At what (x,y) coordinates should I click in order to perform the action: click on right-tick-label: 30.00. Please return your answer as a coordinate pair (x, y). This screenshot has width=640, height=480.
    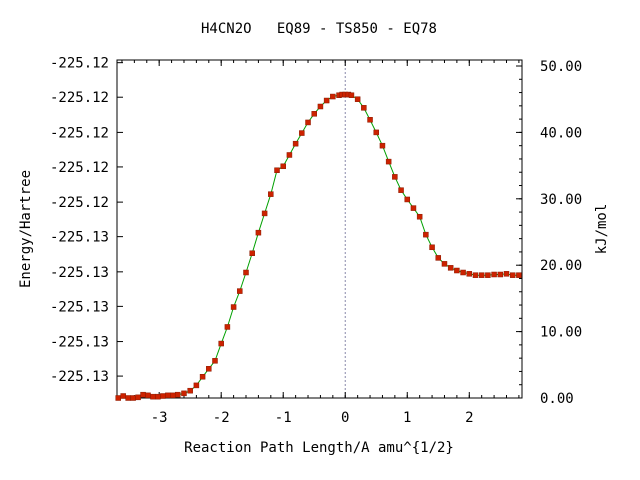
    Looking at the image, I should click on (561, 200).